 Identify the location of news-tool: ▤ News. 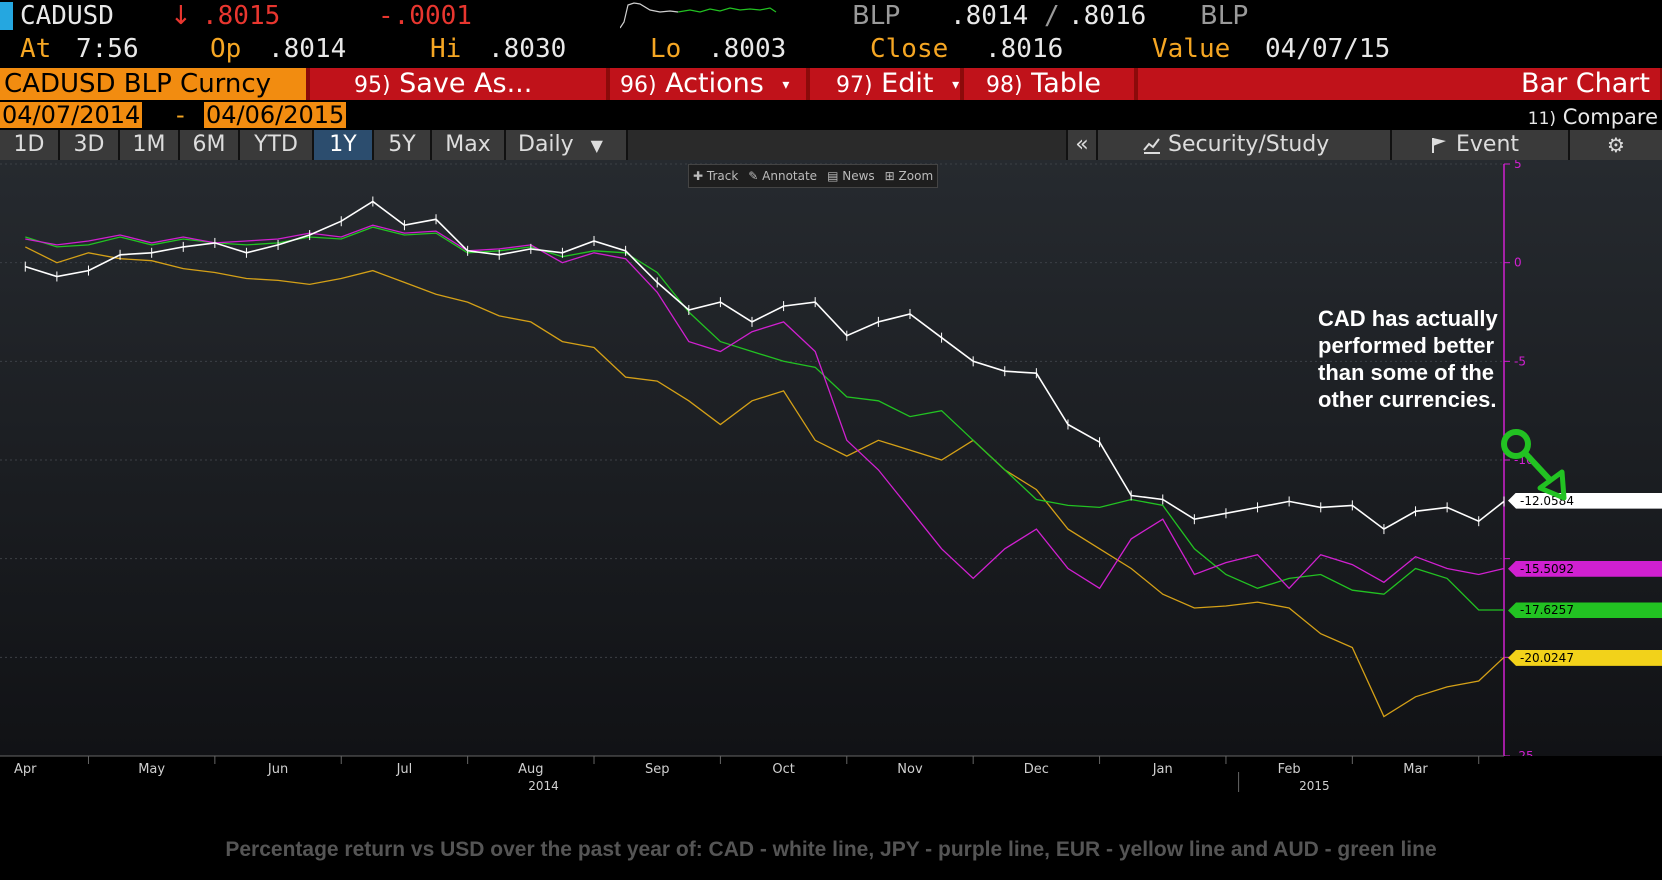
(851, 176).